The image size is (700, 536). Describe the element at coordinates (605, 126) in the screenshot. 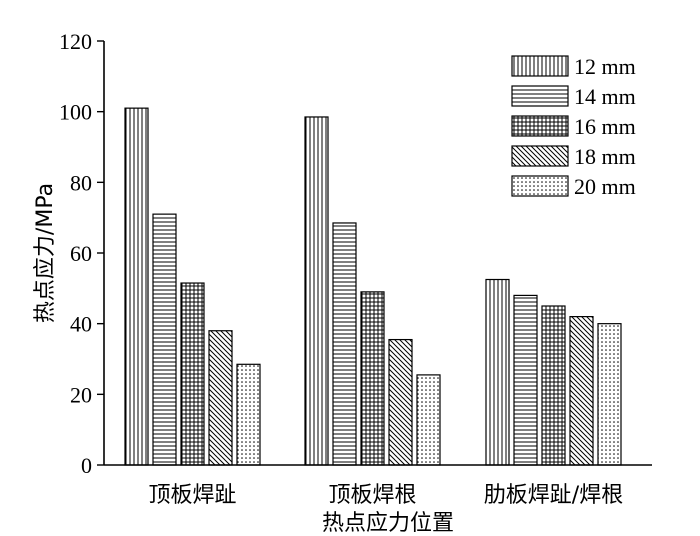

I see `legend-label: 16 mm` at that location.